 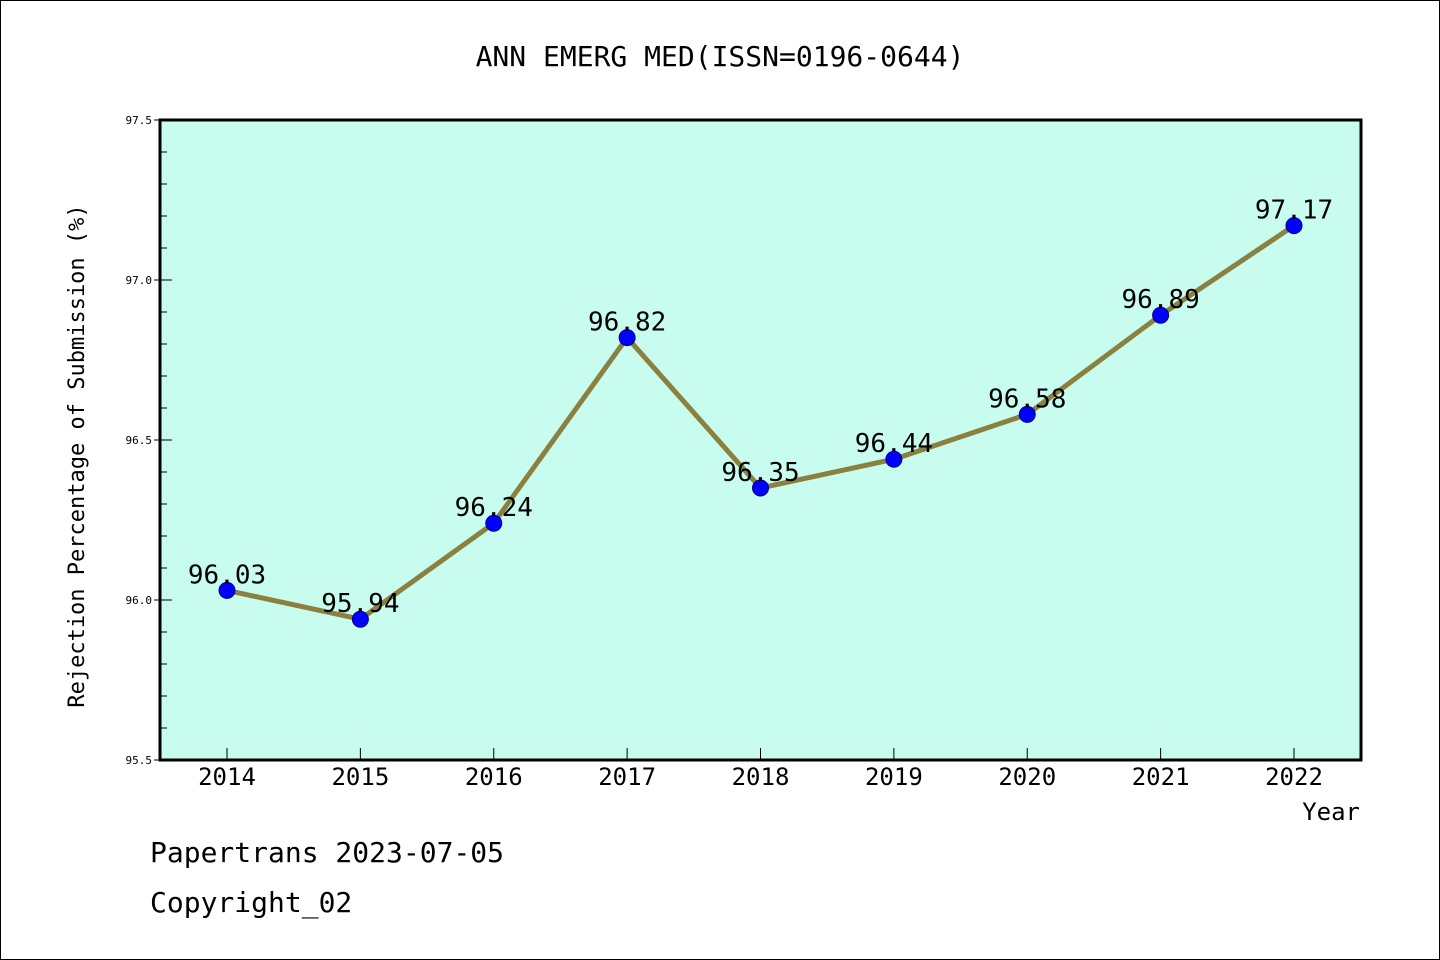 What do you see at coordinates (77, 455) in the screenshot?
I see `y-axis-label: Rejection Percentage of Submission (%)` at bounding box center [77, 455].